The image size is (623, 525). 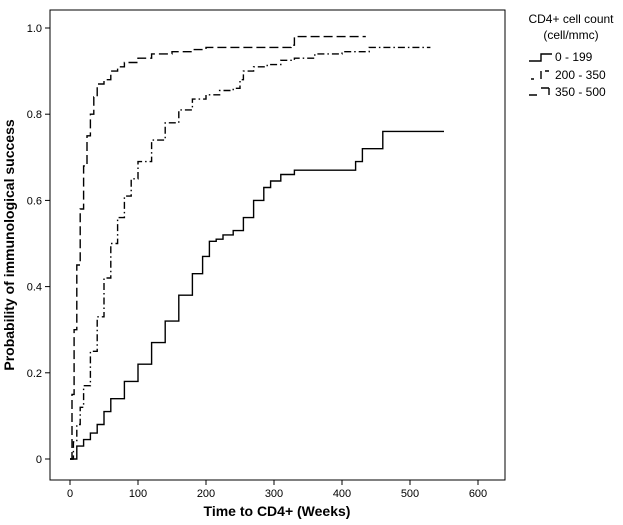 What do you see at coordinates (478, 494) in the screenshot?
I see `x-tick-label: 600` at bounding box center [478, 494].